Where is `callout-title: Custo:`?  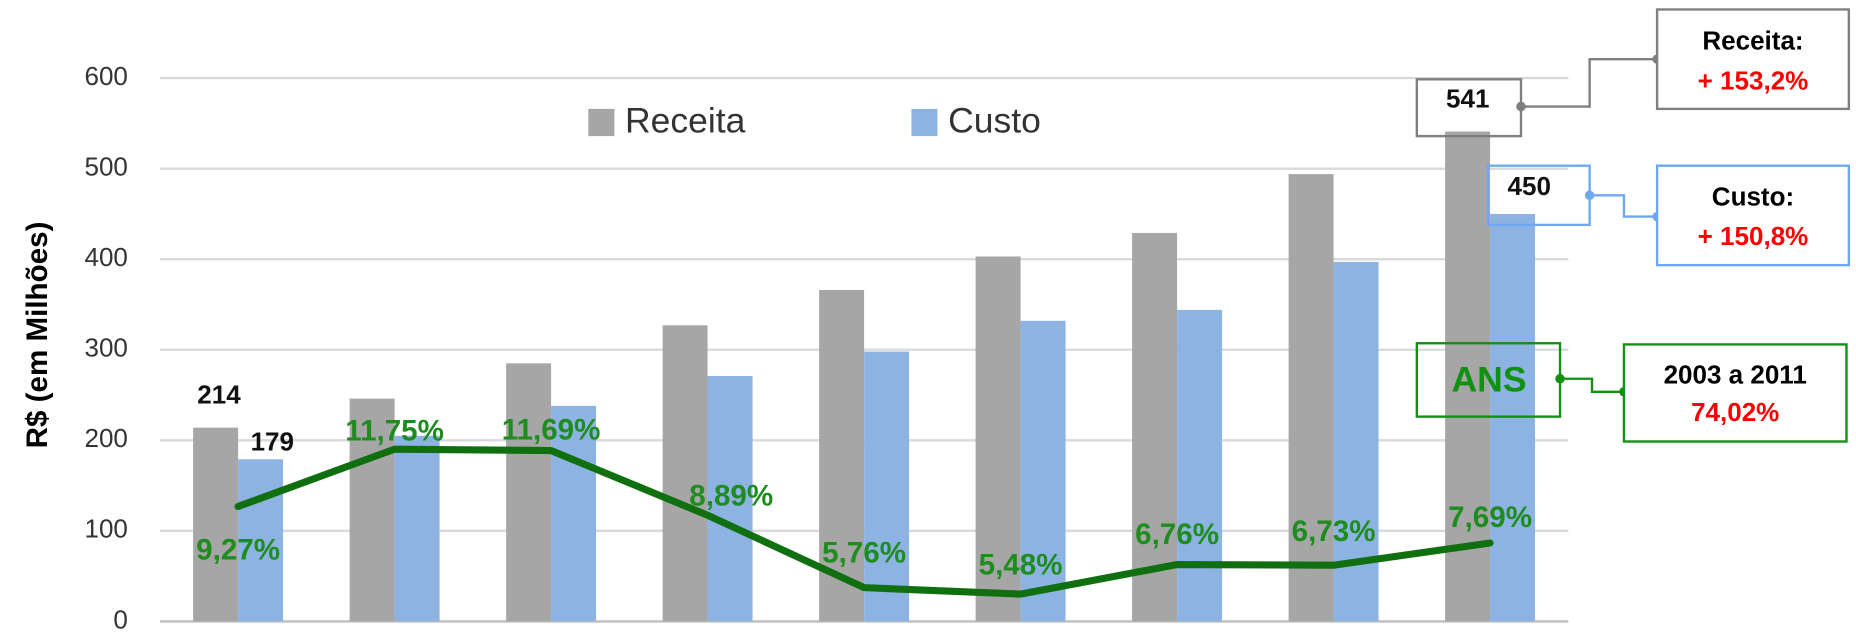 callout-title: Custo: is located at coordinates (1753, 197).